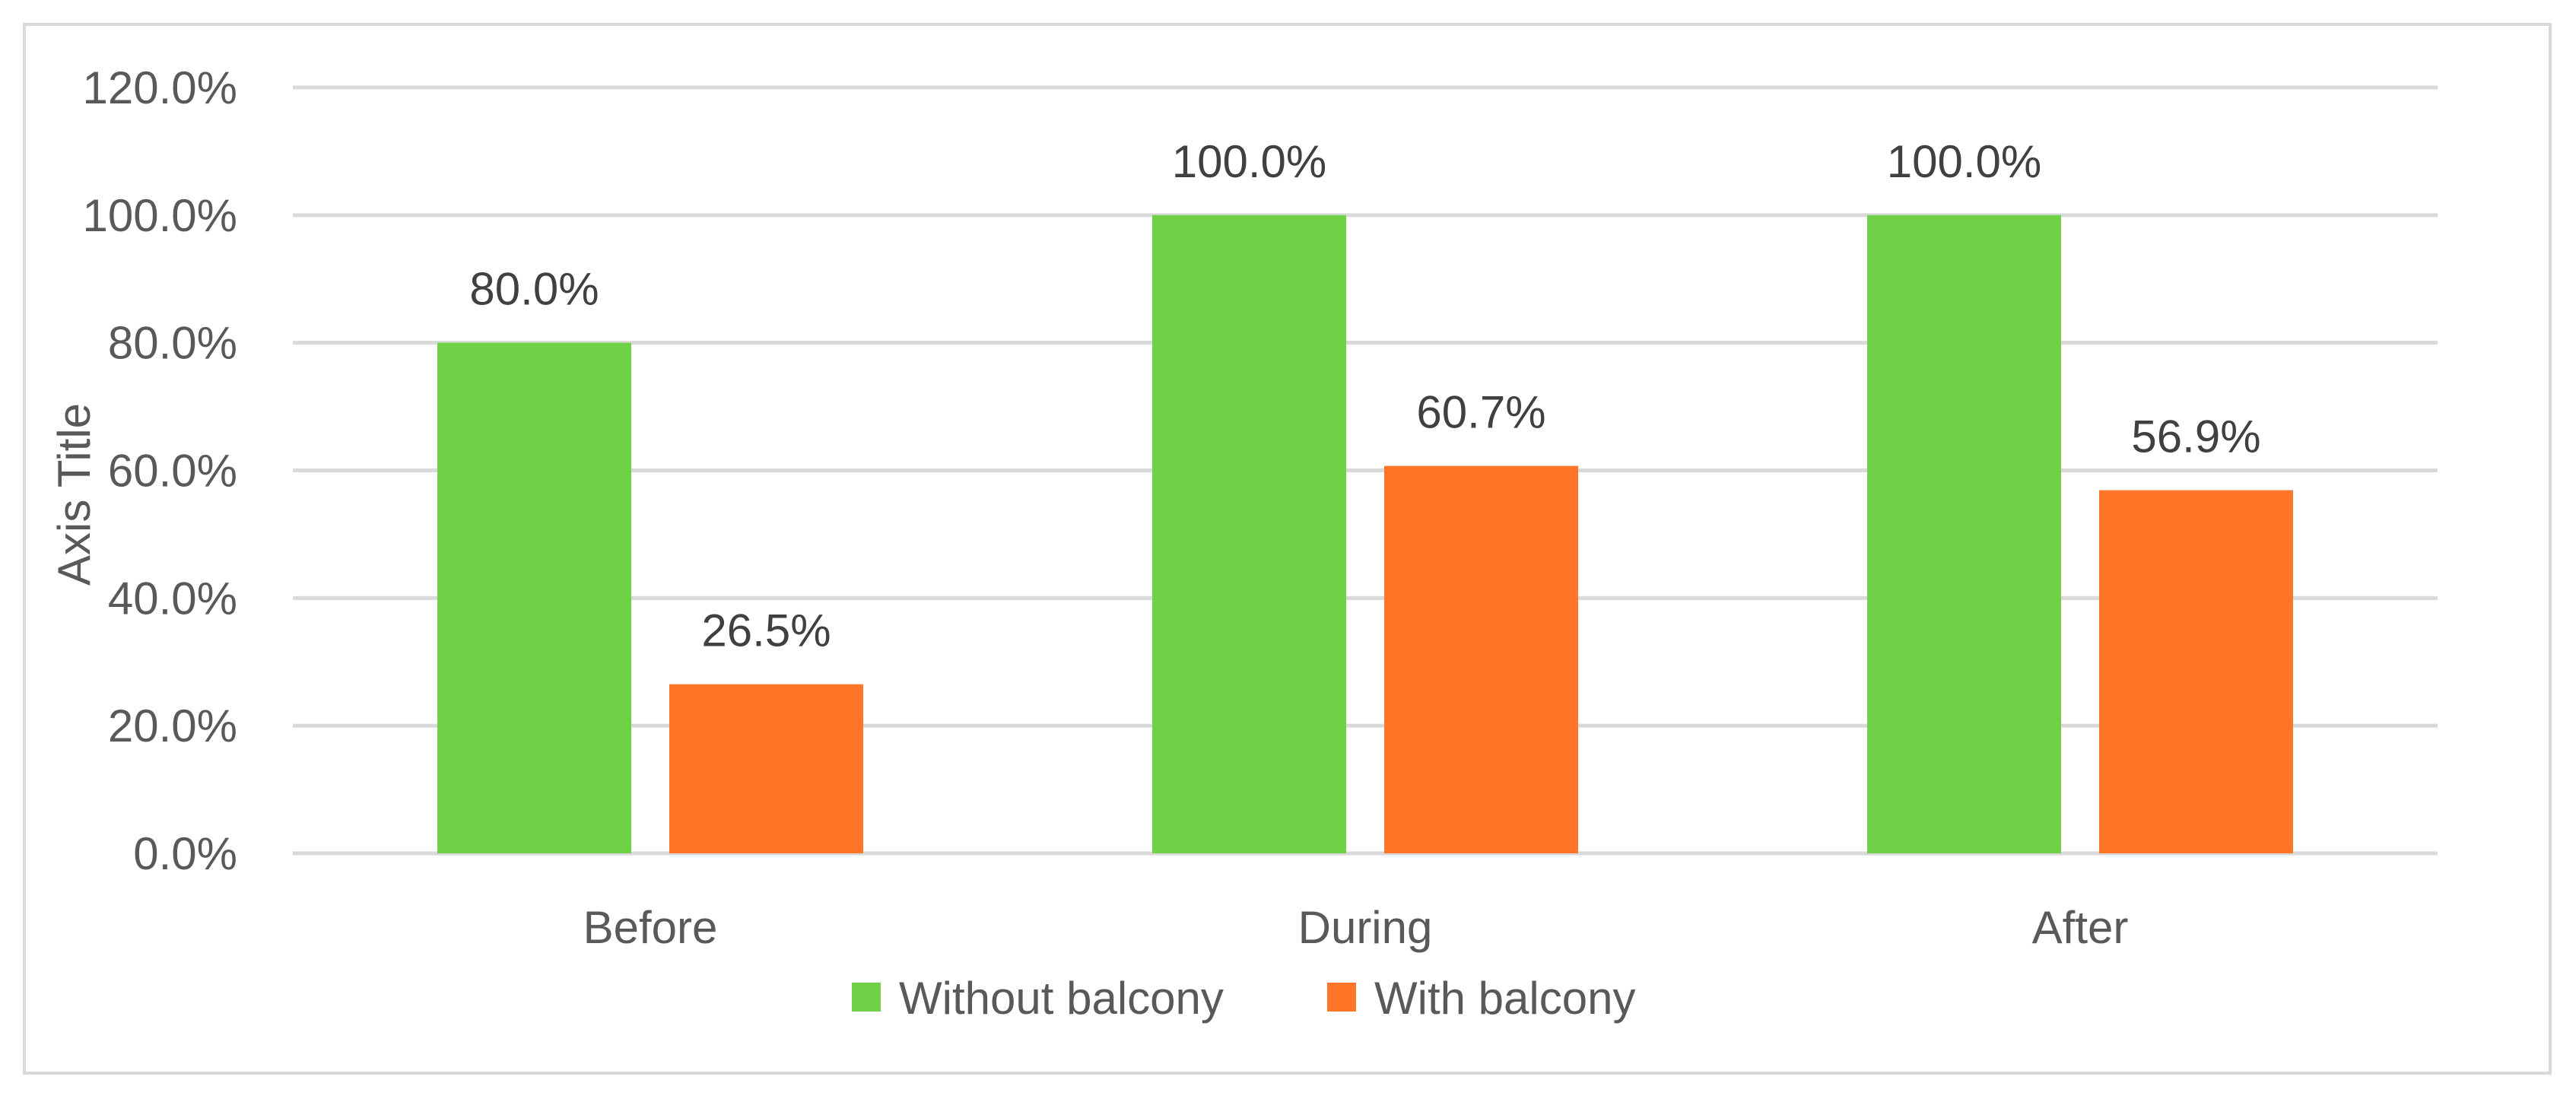  What do you see at coordinates (650, 927) in the screenshot?
I see `x-tick-label: Before` at bounding box center [650, 927].